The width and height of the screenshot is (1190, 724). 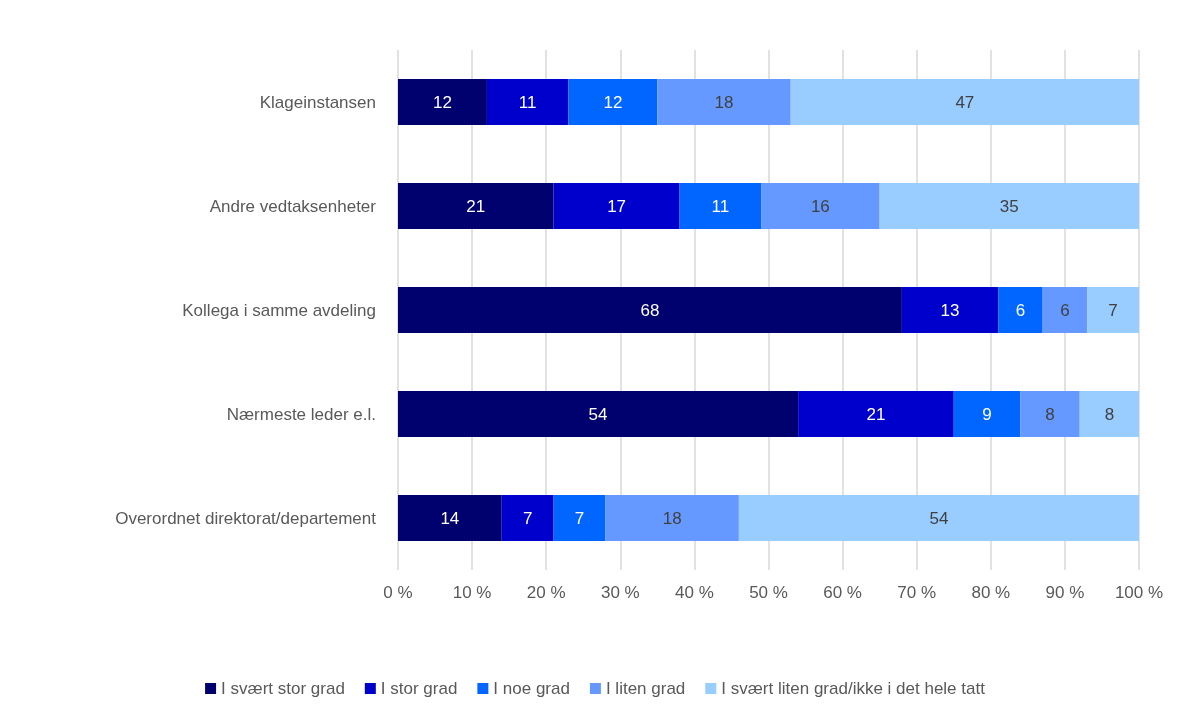 I want to click on legend-label: I svært stor grad, so click(x=283, y=688).